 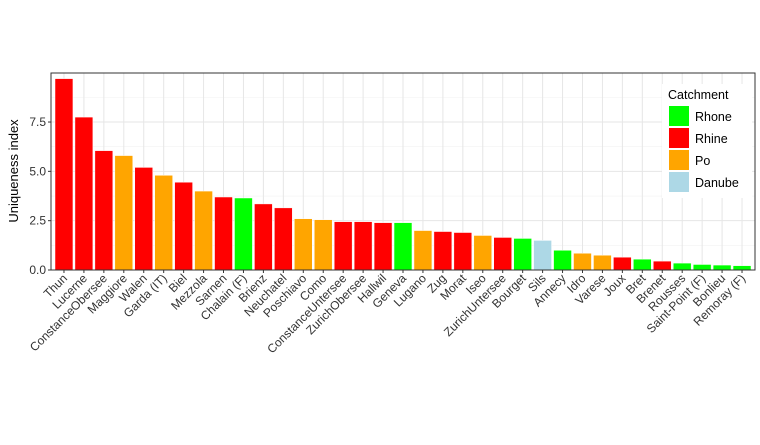 What do you see at coordinates (13, 171) in the screenshot?
I see `y-axis-label: Uniqueness index` at bounding box center [13, 171].